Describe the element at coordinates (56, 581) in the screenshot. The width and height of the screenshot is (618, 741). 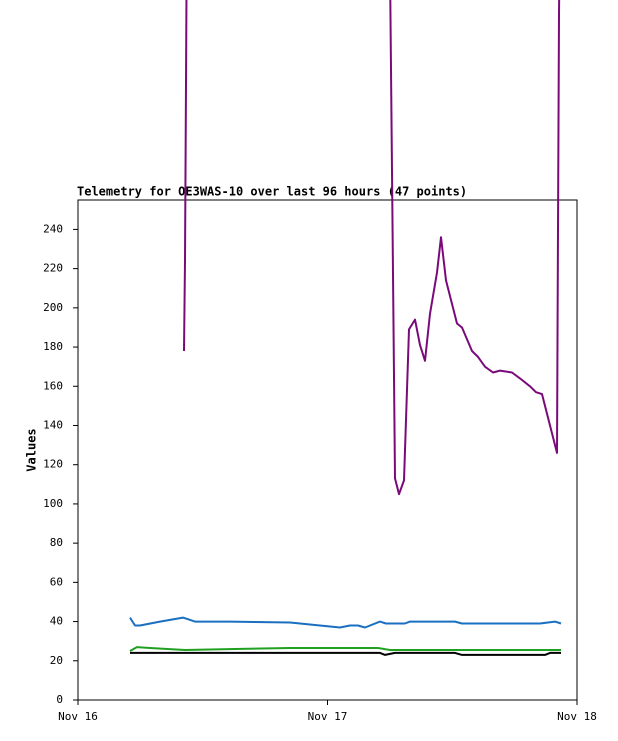
I see `y-tick-label: 60` at that location.